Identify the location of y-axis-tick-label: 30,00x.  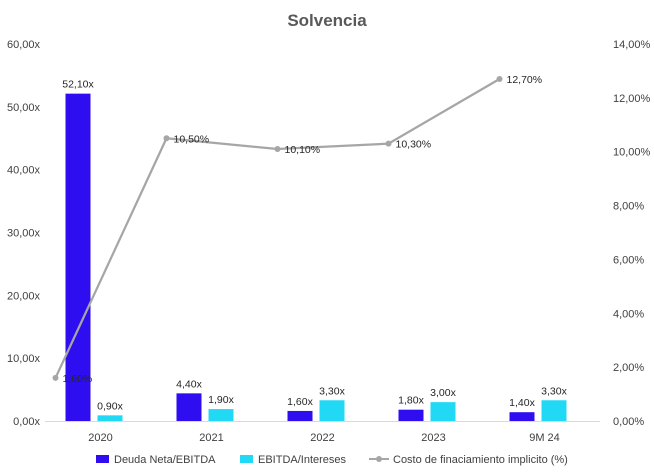
(24, 234).